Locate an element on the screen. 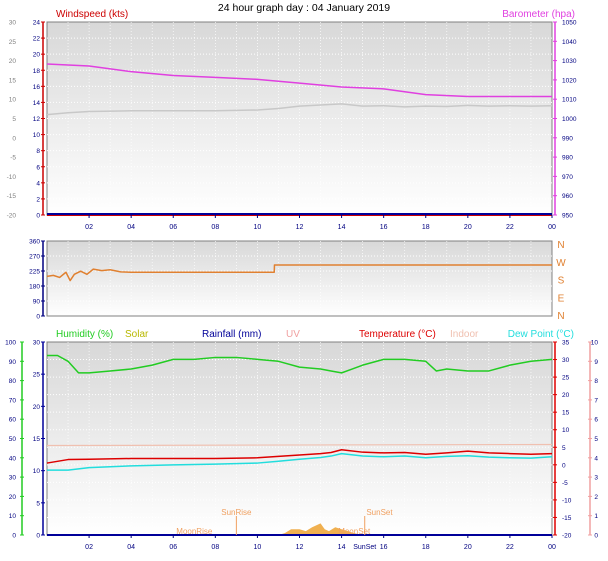  temperature-tick-label: 20 is located at coordinates (566, 395).